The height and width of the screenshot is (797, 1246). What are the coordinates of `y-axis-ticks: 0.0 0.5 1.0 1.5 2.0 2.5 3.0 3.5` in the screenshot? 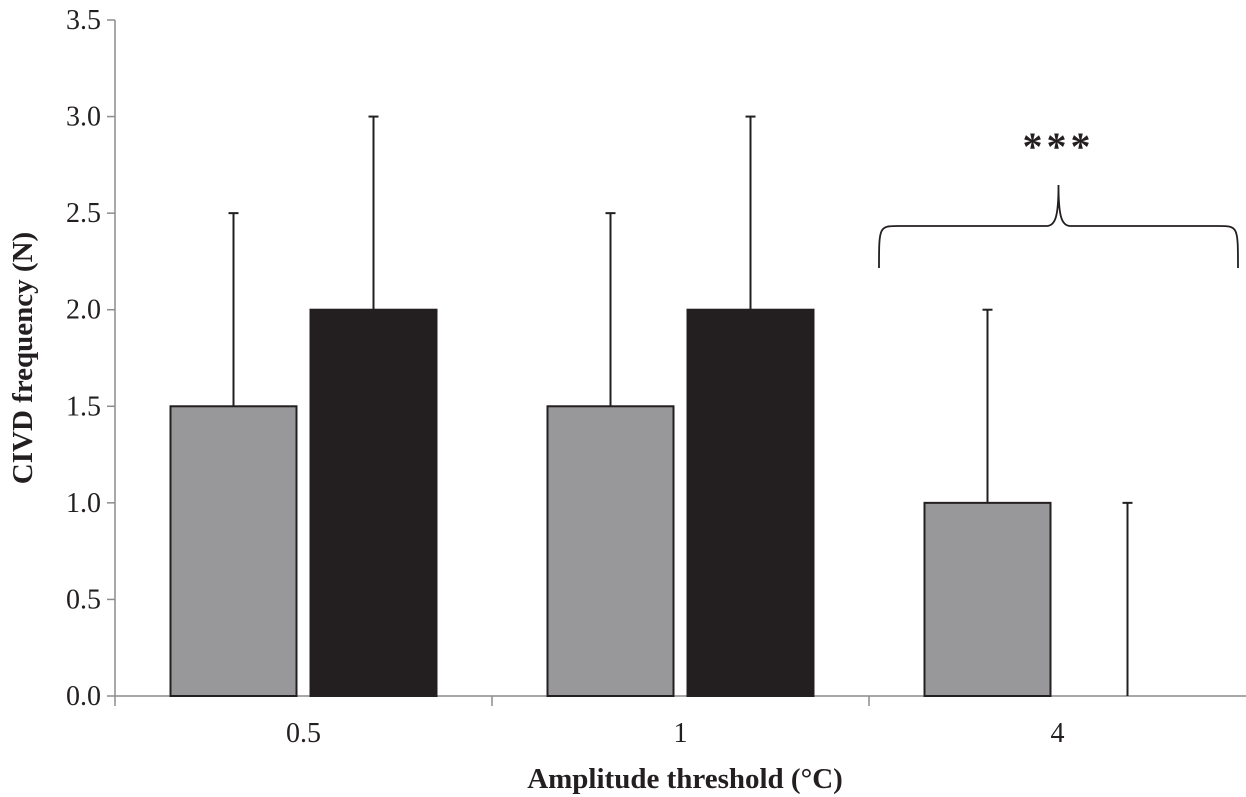 It's located at (90, 358).